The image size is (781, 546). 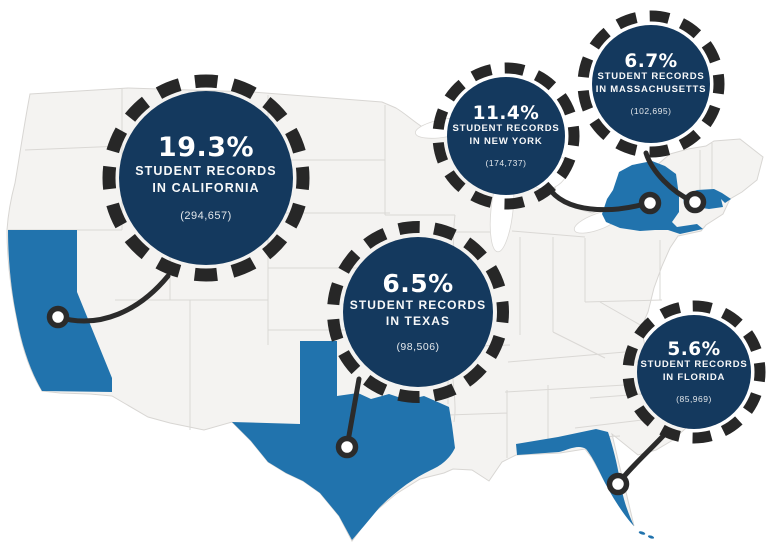 What do you see at coordinates (206, 187) in the screenshot?
I see `bubble-california-label-2: IN CALIFORNIA` at bounding box center [206, 187].